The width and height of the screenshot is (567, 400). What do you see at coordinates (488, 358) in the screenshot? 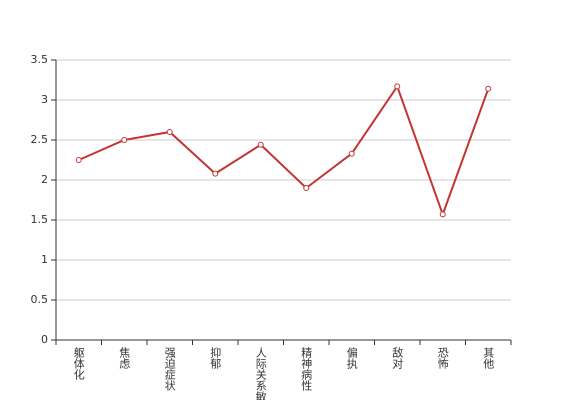
I see `x-tick-label: 其他` at bounding box center [488, 358].